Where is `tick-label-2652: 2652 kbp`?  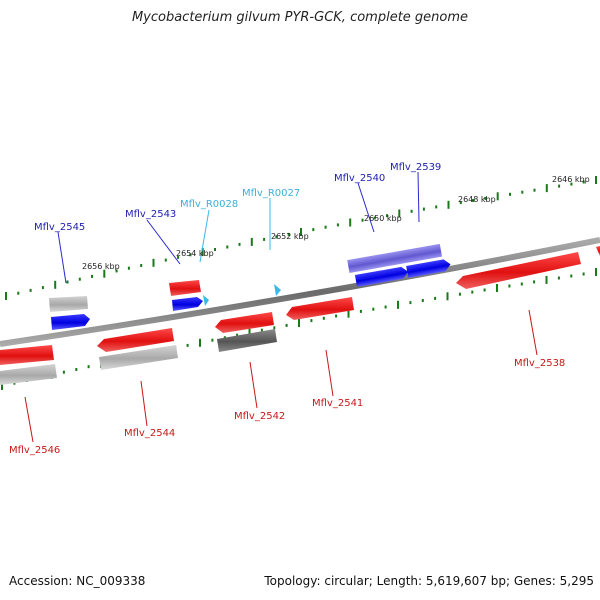
tick-label-2652: 2652 kbp is located at coordinates (290, 236).